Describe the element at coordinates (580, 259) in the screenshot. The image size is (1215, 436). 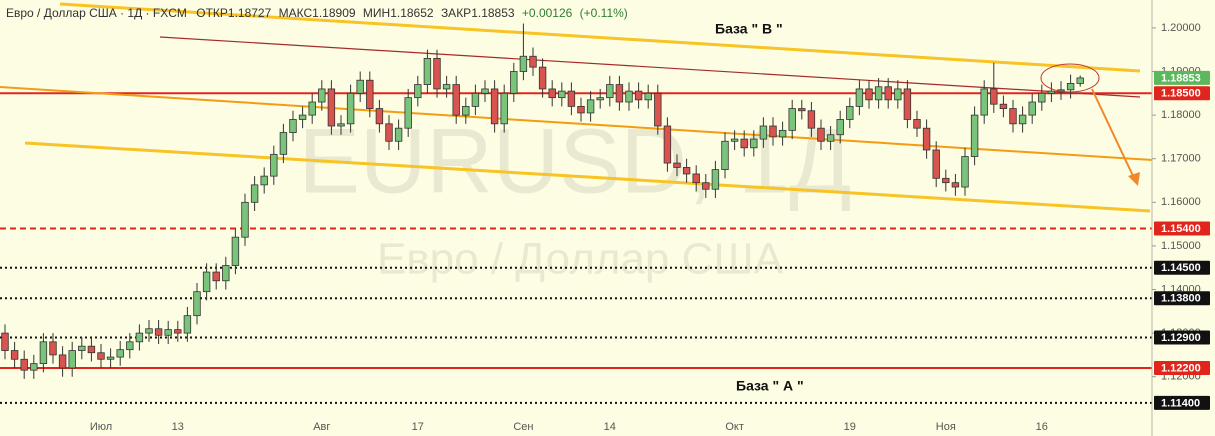
I see `watermark: Евро / Доллар США` at that location.